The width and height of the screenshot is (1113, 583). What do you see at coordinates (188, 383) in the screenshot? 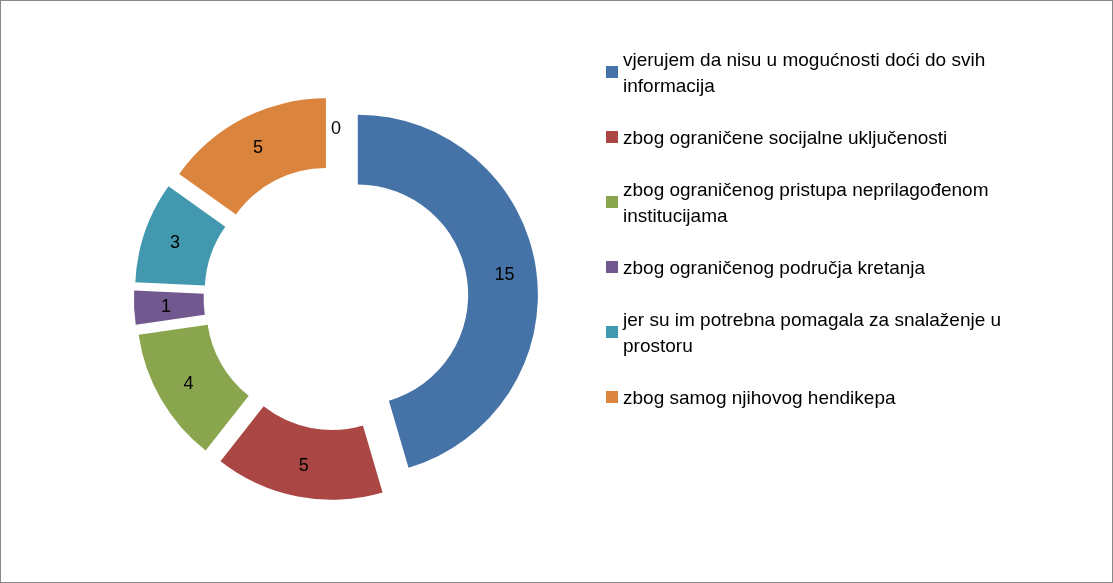
I see `data-label: 4` at bounding box center [188, 383].